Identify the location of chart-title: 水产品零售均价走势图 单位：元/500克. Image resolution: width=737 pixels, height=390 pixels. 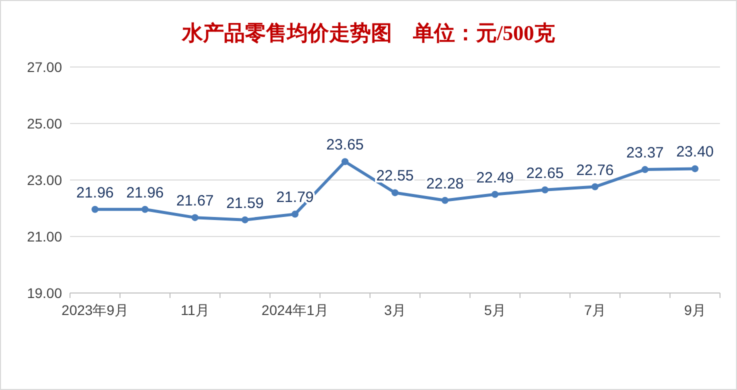
(368, 33).